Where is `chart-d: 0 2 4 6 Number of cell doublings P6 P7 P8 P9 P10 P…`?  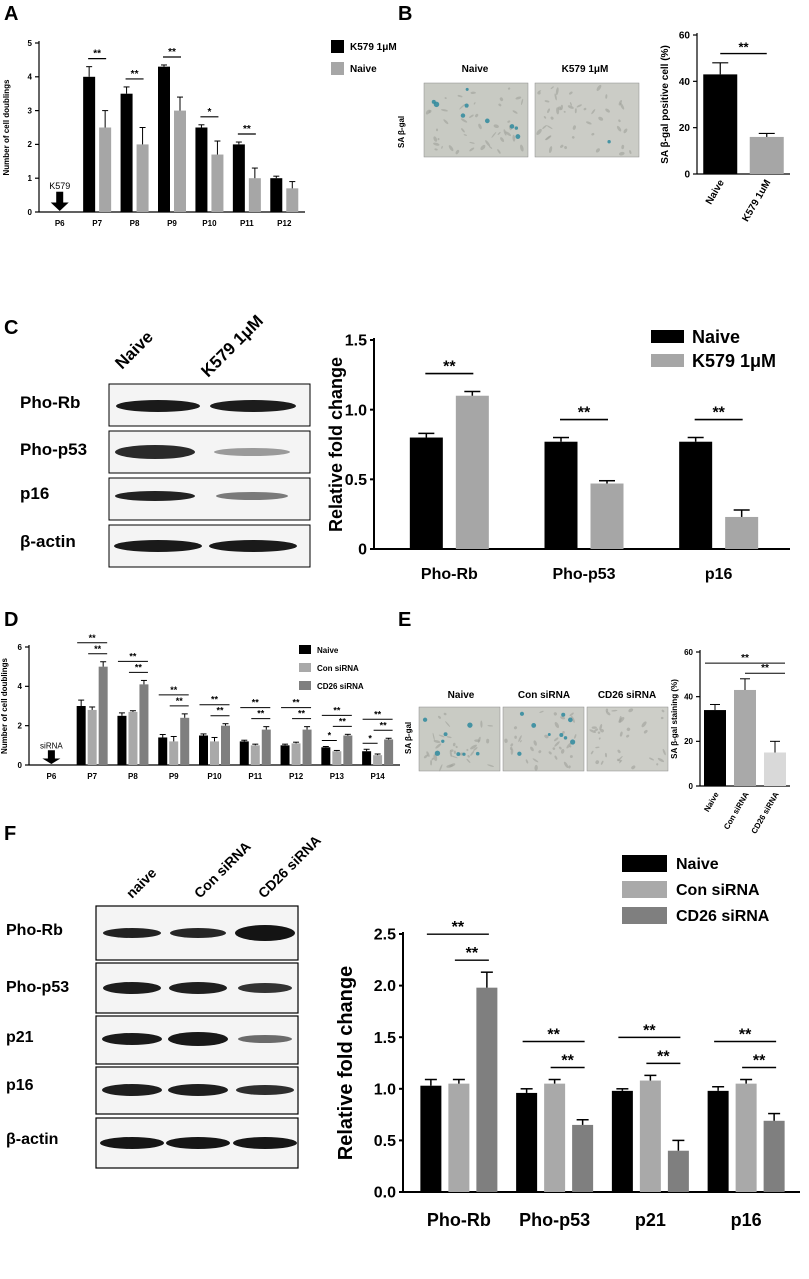
chart-d: 0 2 4 6 Number of cell doublings P6 P7 P8 P9 P10 P… is located at coordinates (200, 707).